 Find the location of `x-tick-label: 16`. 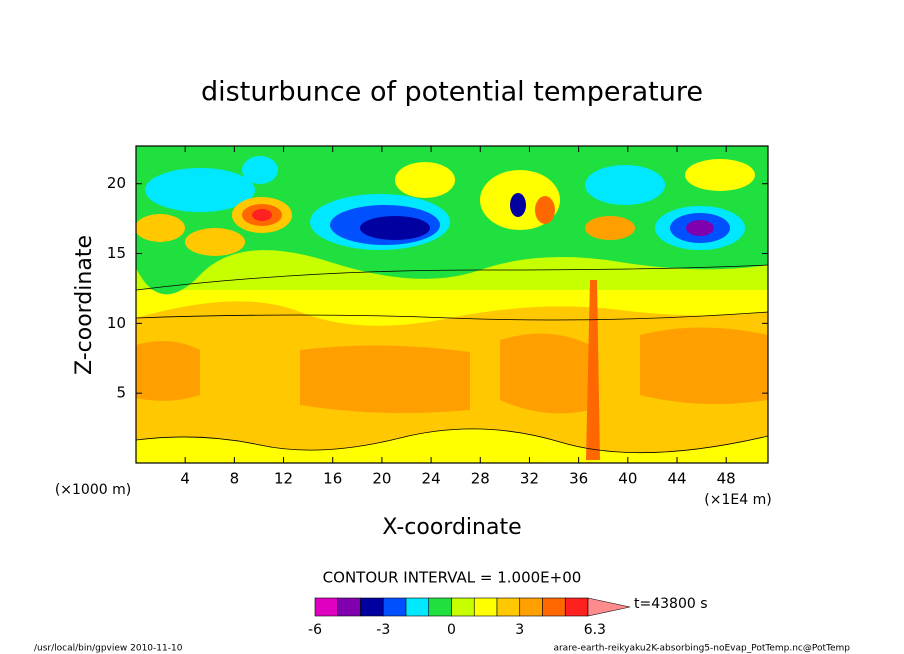

x-tick-label: 16 is located at coordinates (332, 479).